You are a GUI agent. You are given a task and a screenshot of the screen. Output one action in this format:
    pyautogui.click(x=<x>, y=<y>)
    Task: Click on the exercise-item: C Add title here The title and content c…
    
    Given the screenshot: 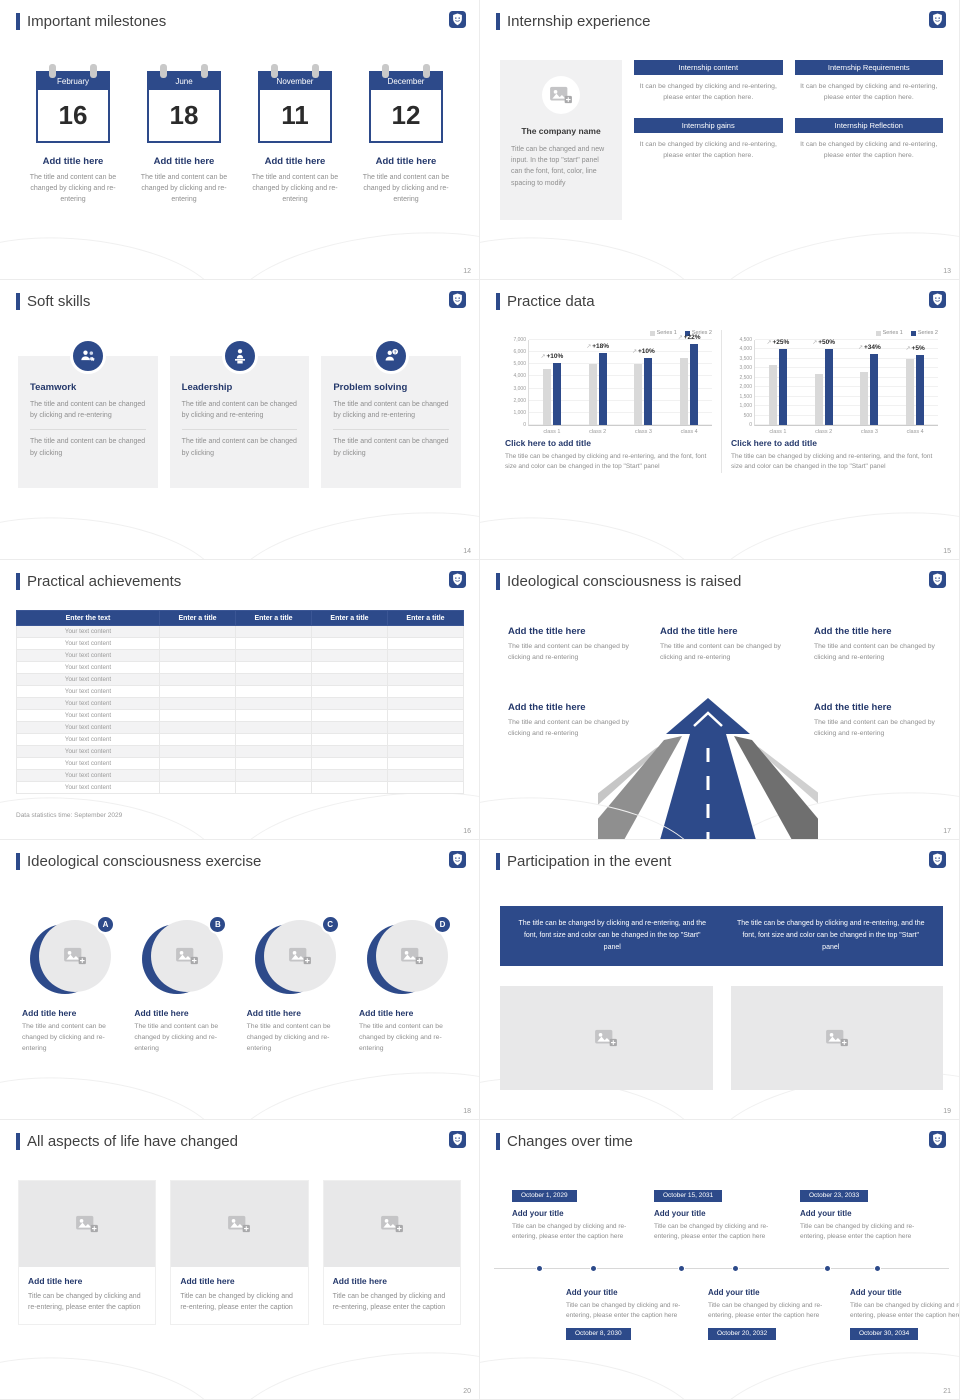 What is the action you would take?
    pyautogui.click(x=296, y=985)
    